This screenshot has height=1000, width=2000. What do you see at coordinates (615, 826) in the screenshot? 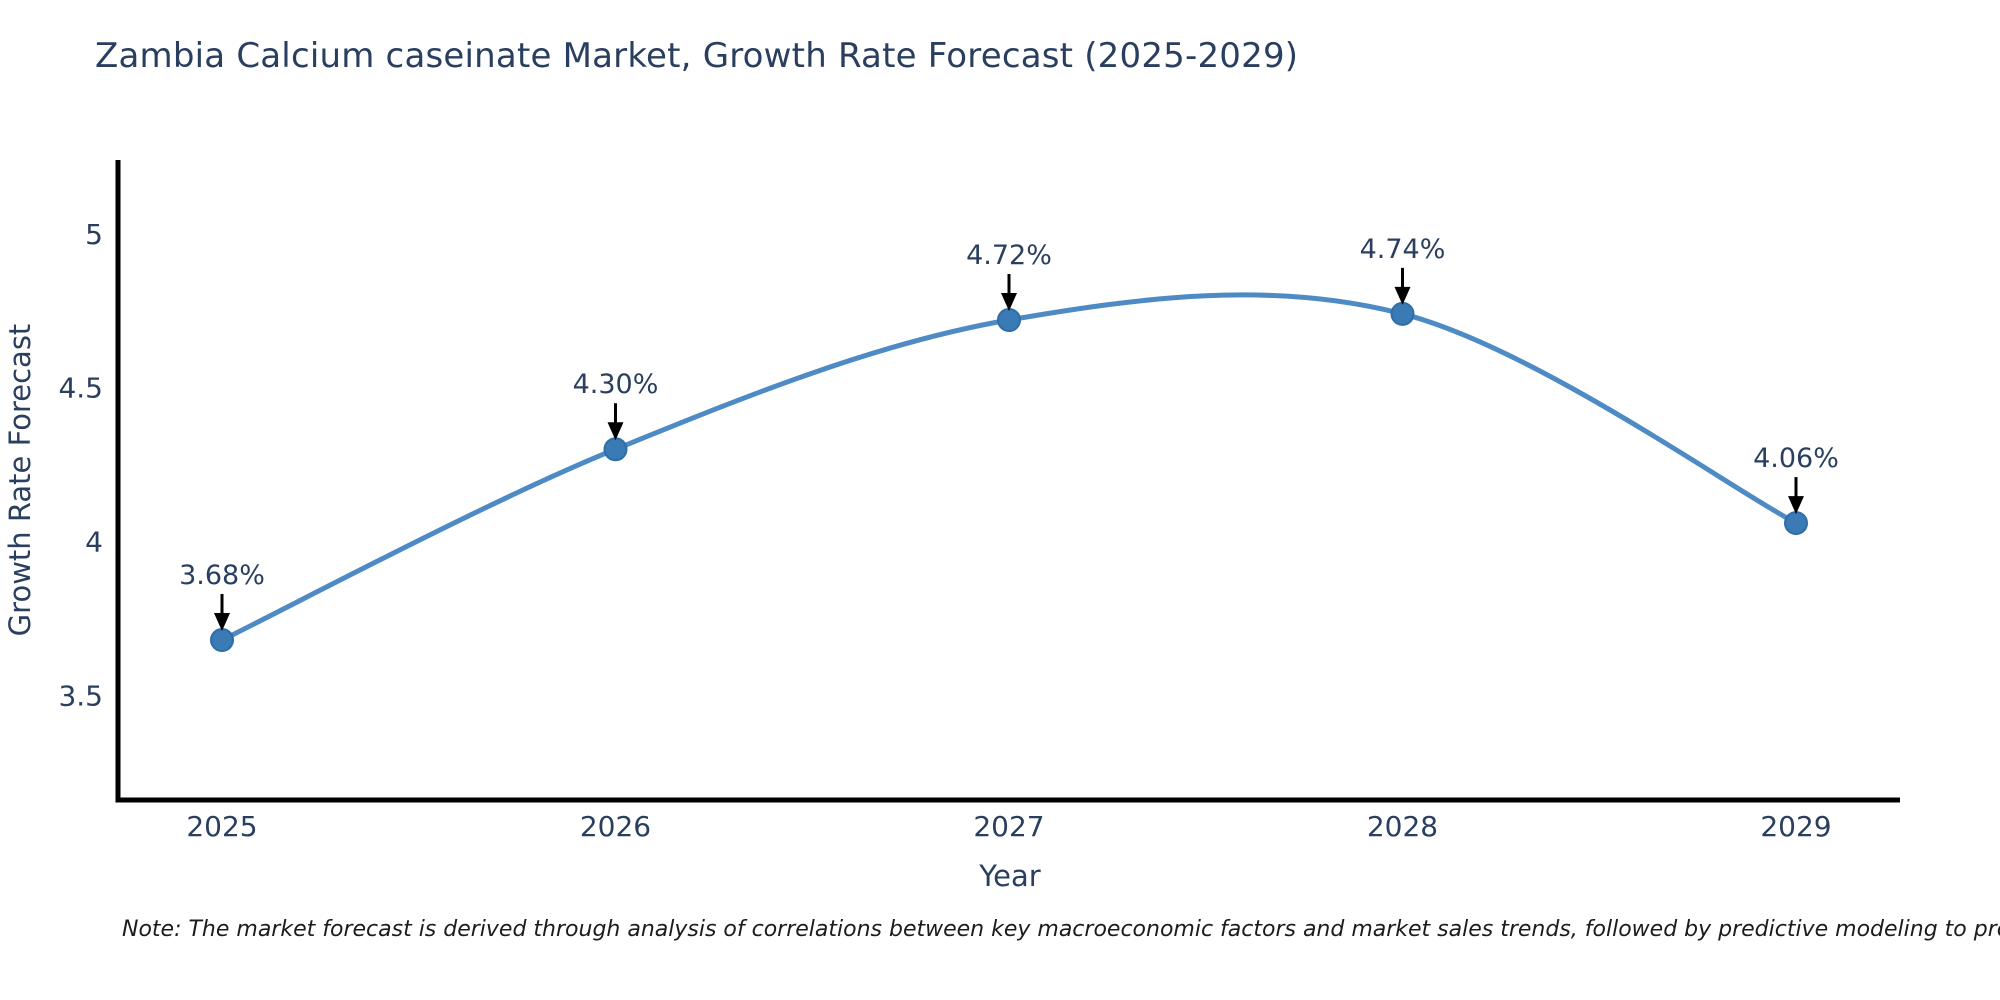
I see `x-tick-label: 2026` at bounding box center [615, 826].